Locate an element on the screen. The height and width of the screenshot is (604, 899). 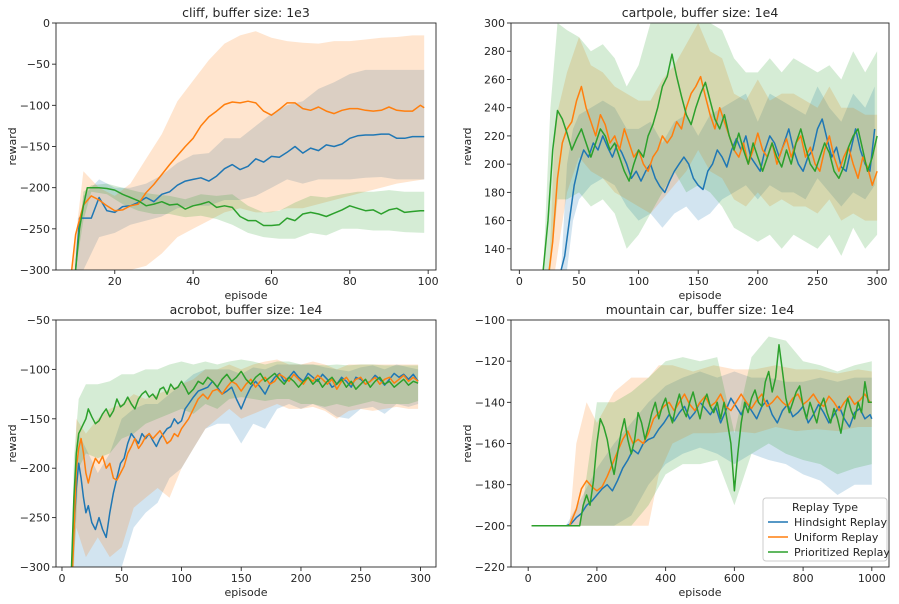
x-tick-label: 150 is located at coordinates (698, 281).